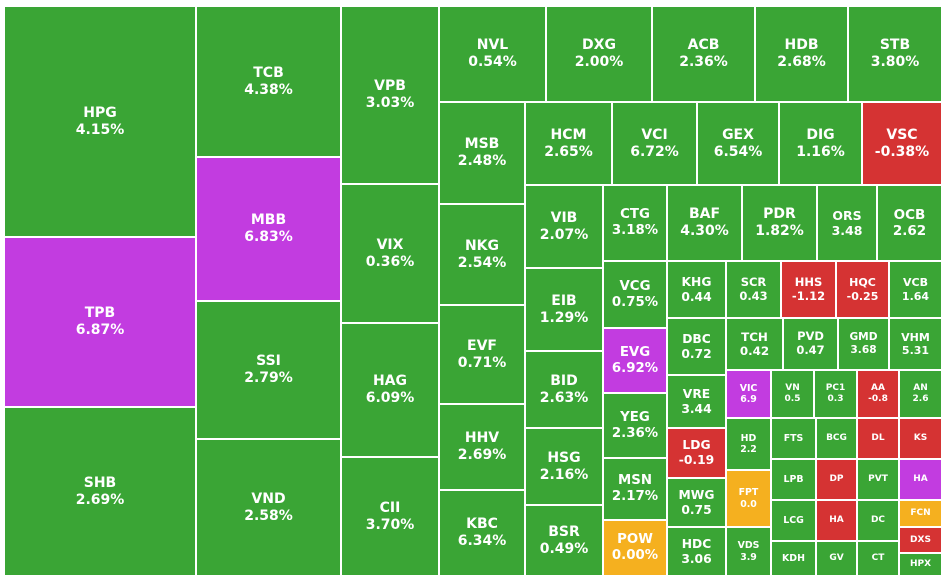  I want to click on treemap-tile-dl: DL, so click(878, 438).